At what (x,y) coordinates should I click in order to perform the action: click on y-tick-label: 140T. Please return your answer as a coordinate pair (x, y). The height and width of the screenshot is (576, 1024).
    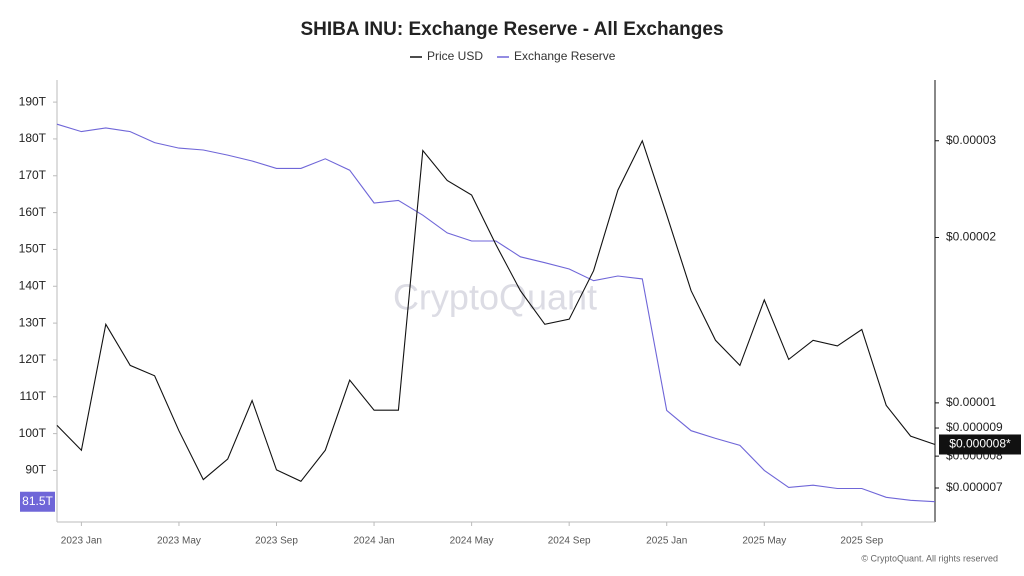
    Looking at the image, I should click on (33, 285).